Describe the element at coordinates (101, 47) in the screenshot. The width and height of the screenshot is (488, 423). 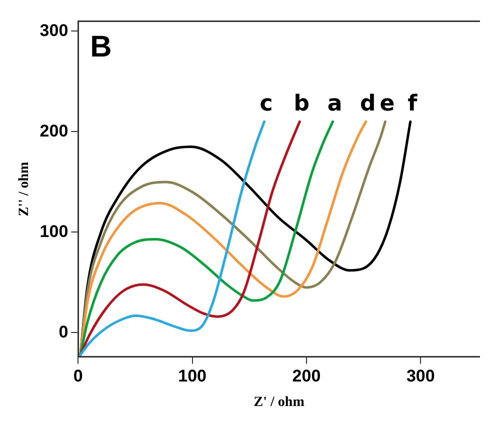
I see `chart-title: B` at that location.